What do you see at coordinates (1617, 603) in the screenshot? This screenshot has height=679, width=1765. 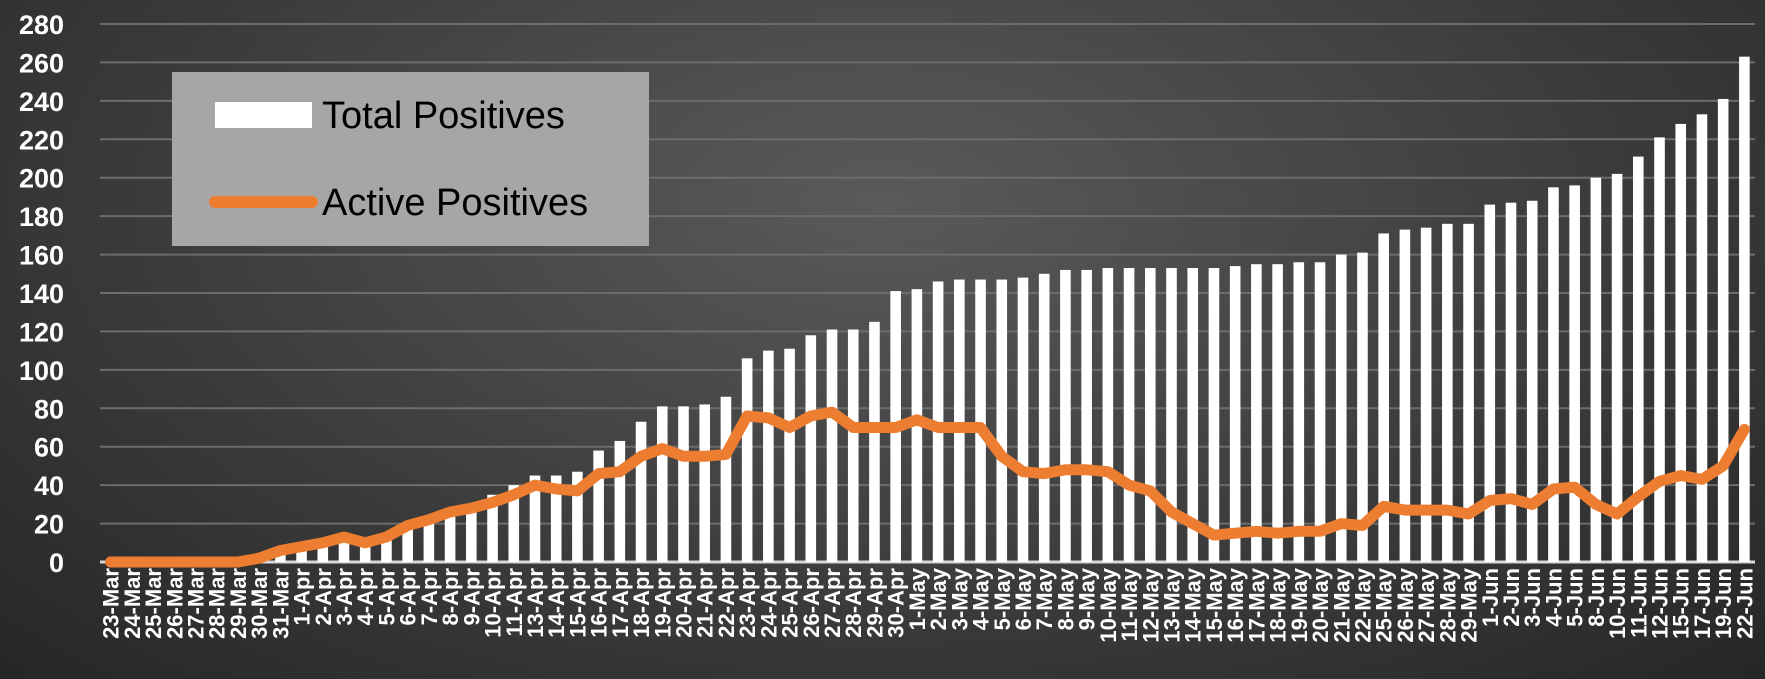 I see `x-tick-label: 10-Jun` at bounding box center [1617, 603].